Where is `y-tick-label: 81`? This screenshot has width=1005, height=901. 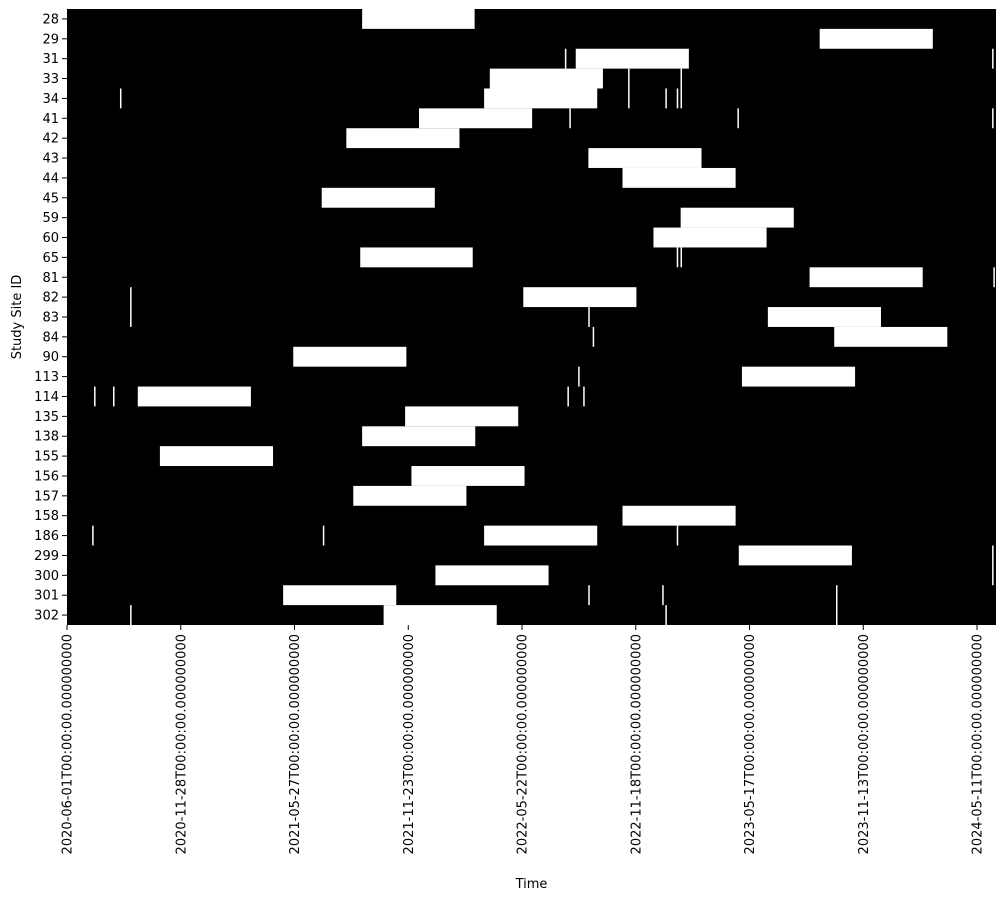 y-tick-label: 81 is located at coordinates (50, 278).